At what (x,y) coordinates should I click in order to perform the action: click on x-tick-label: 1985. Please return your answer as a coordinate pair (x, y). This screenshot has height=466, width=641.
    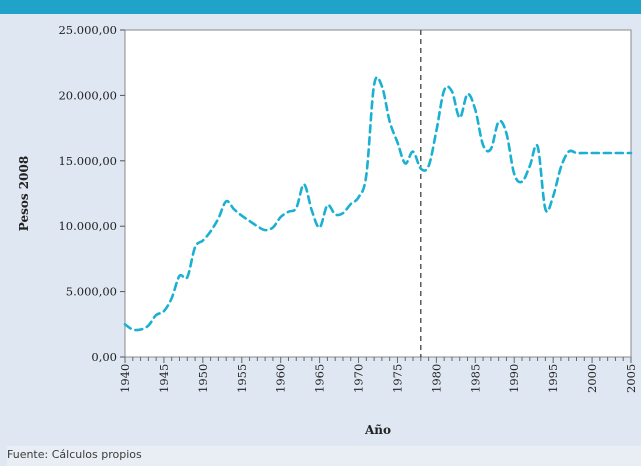
    Looking at the image, I should click on (475, 378).